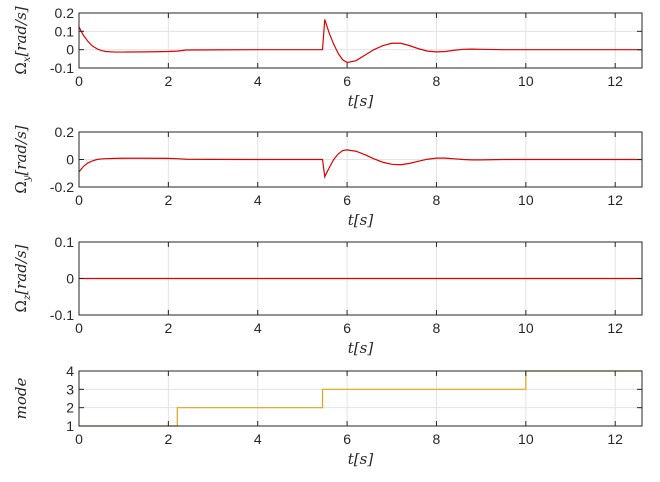 This screenshot has width=660, height=482. Describe the element at coordinates (22, 278) in the screenshot. I see `y-axis-label-3: Ωz[rad/s]` at that location.